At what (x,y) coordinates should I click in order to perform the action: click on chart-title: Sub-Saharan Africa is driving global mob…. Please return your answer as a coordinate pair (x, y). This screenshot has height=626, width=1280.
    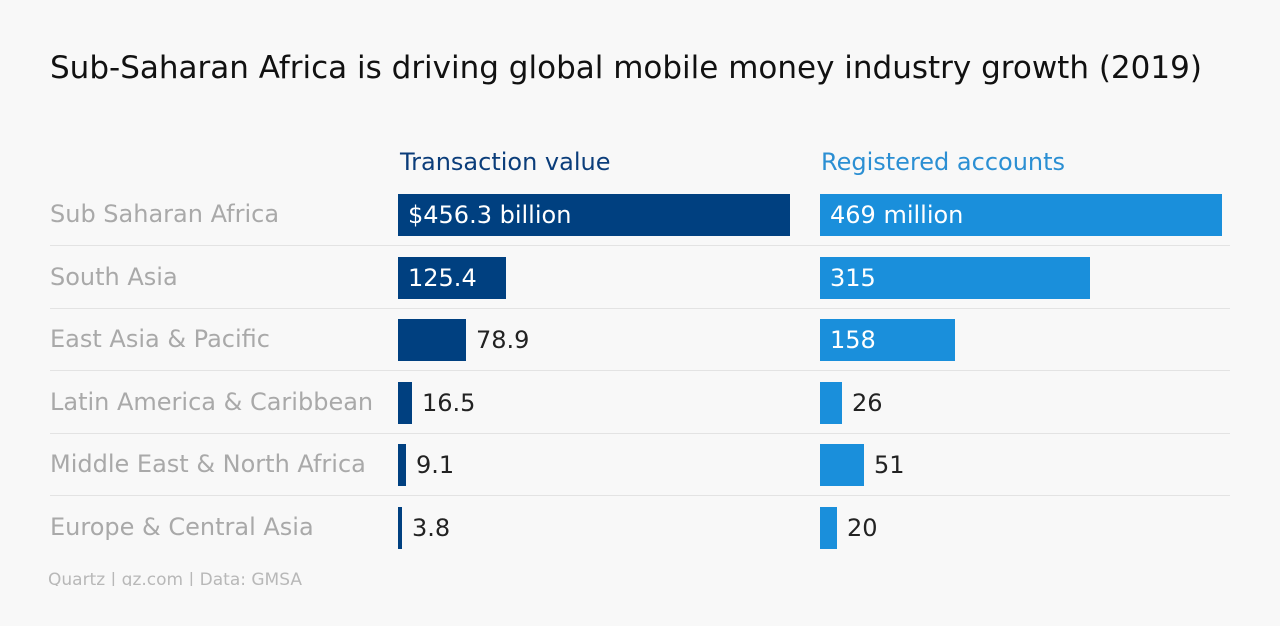
    Looking at the image, I should click on (626, 68).